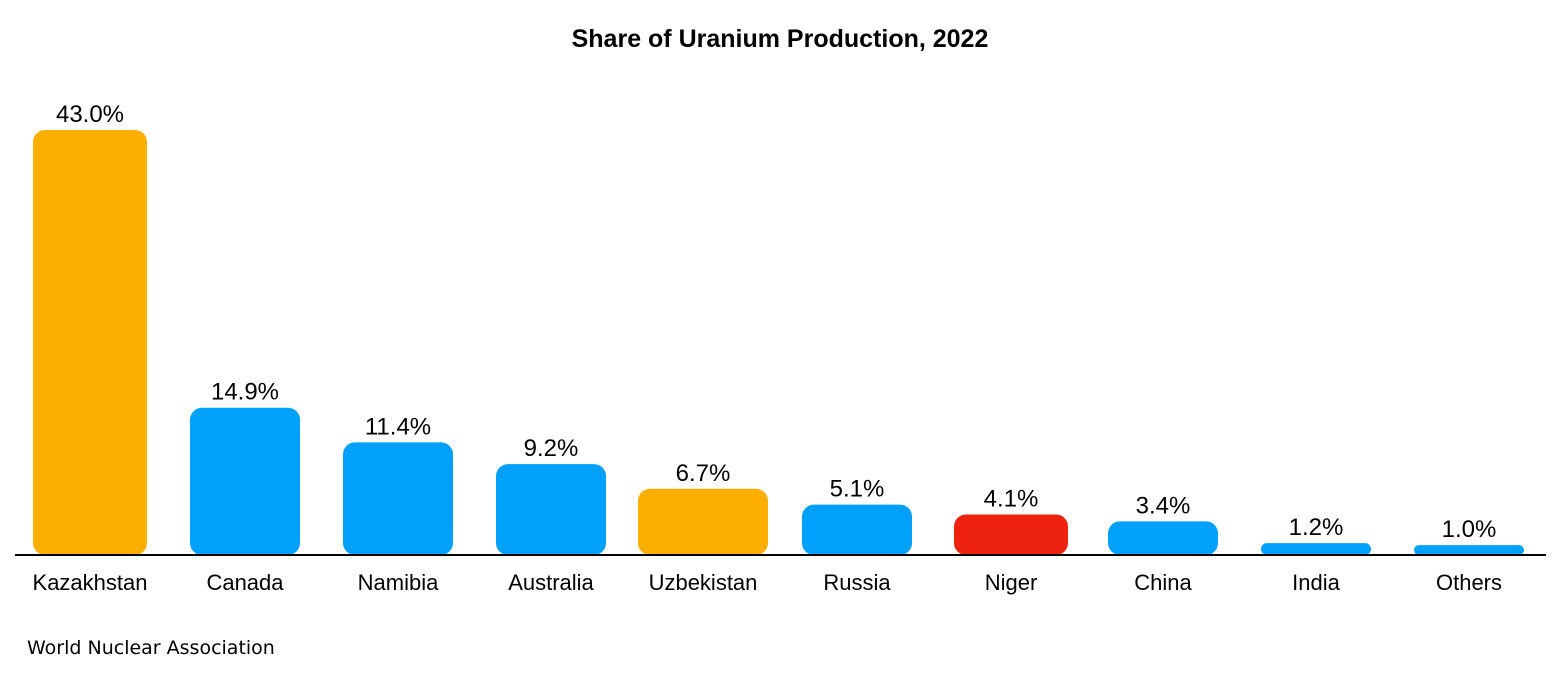 The image size is (1568, 688). I want to click on category-label-australia: Australia, so click(551, 582).